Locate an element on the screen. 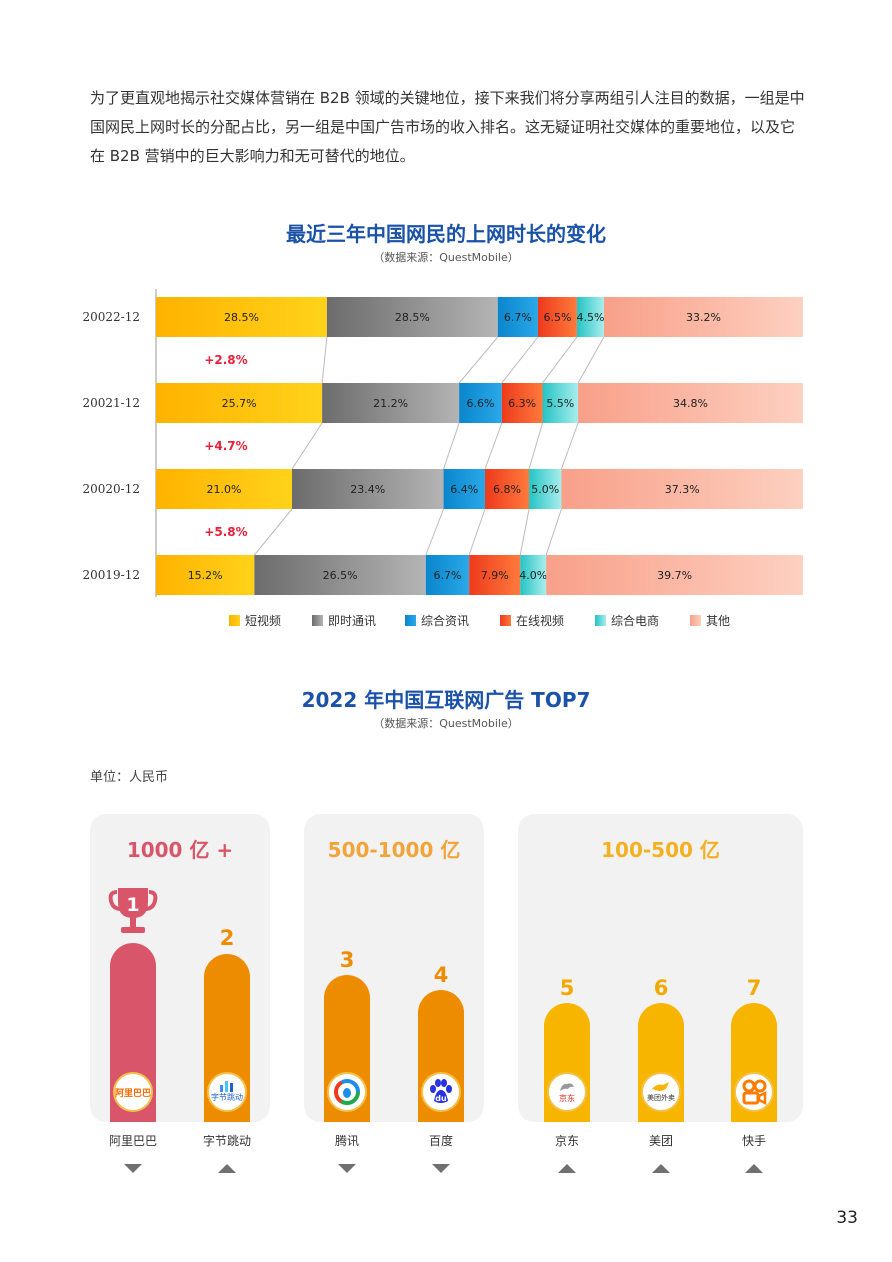 Image resolution: width=892 pixels, height=1262 pixels. segment-value-label: 21.2% is located at coordinates (390, 403).